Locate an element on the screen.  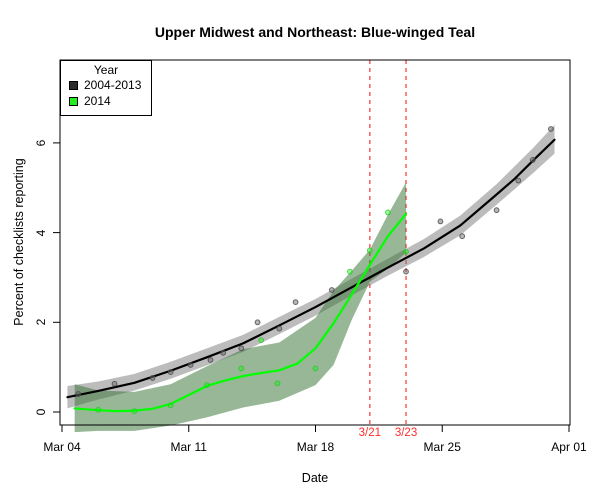
x-tick-label-mar25: Mar 25 is located at coordinates (442, 447).